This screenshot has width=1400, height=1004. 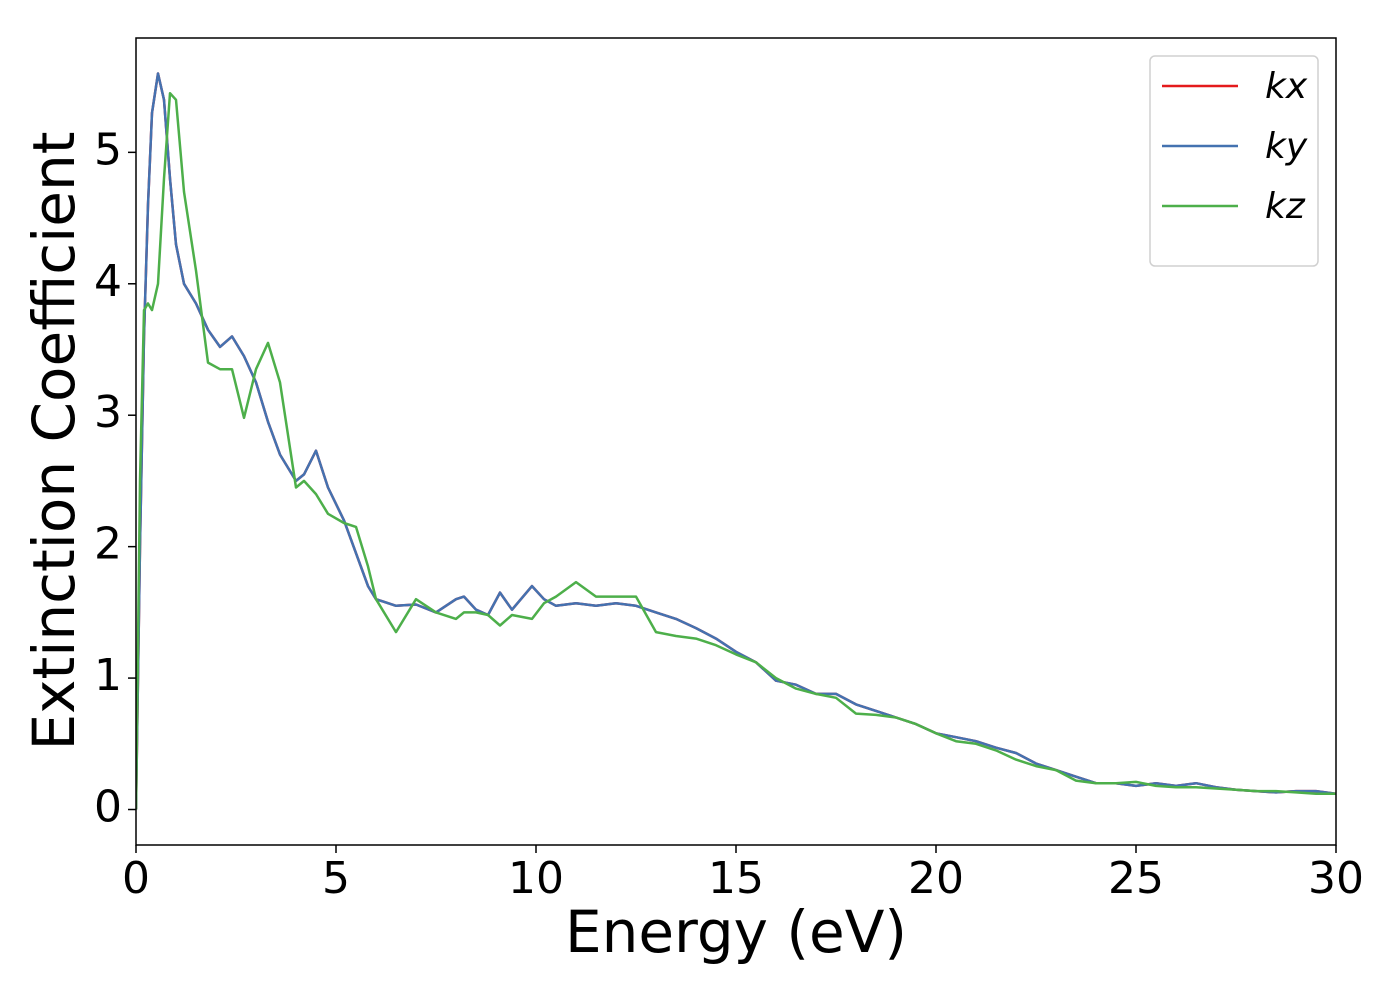 What do you see at coordinates (108, 675) in the screenshot?
I see `y-tick-label: 1` at bounding box center [108, 675].